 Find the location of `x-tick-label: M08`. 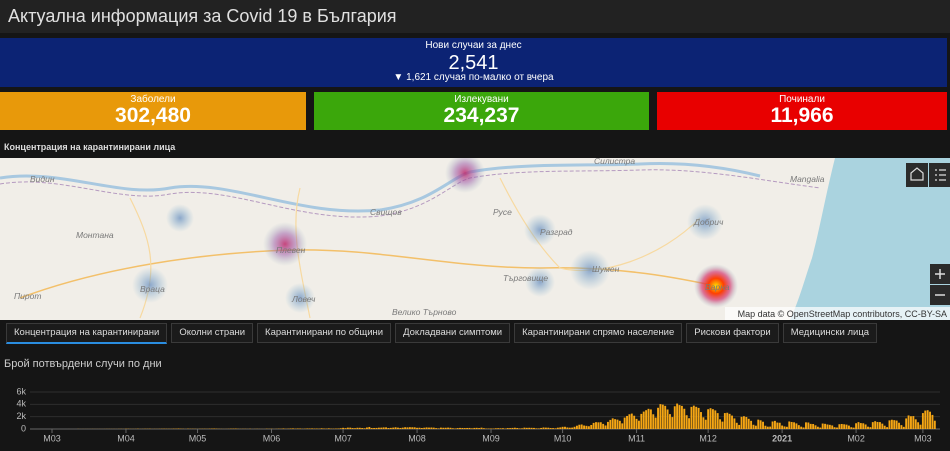

x-tick-label: M08 is located at coordinates (417, 438).